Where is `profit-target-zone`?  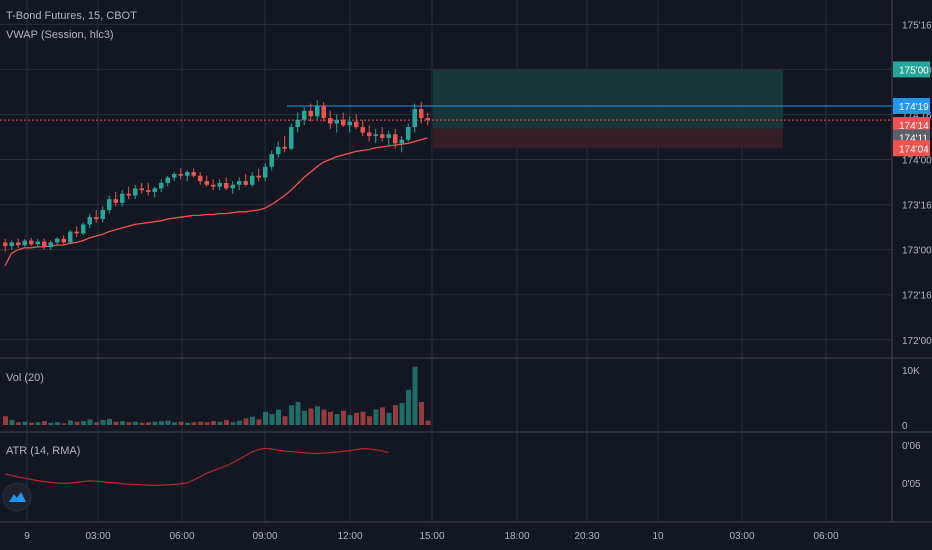 profit-target-zone is located at coordinates (608, 99).